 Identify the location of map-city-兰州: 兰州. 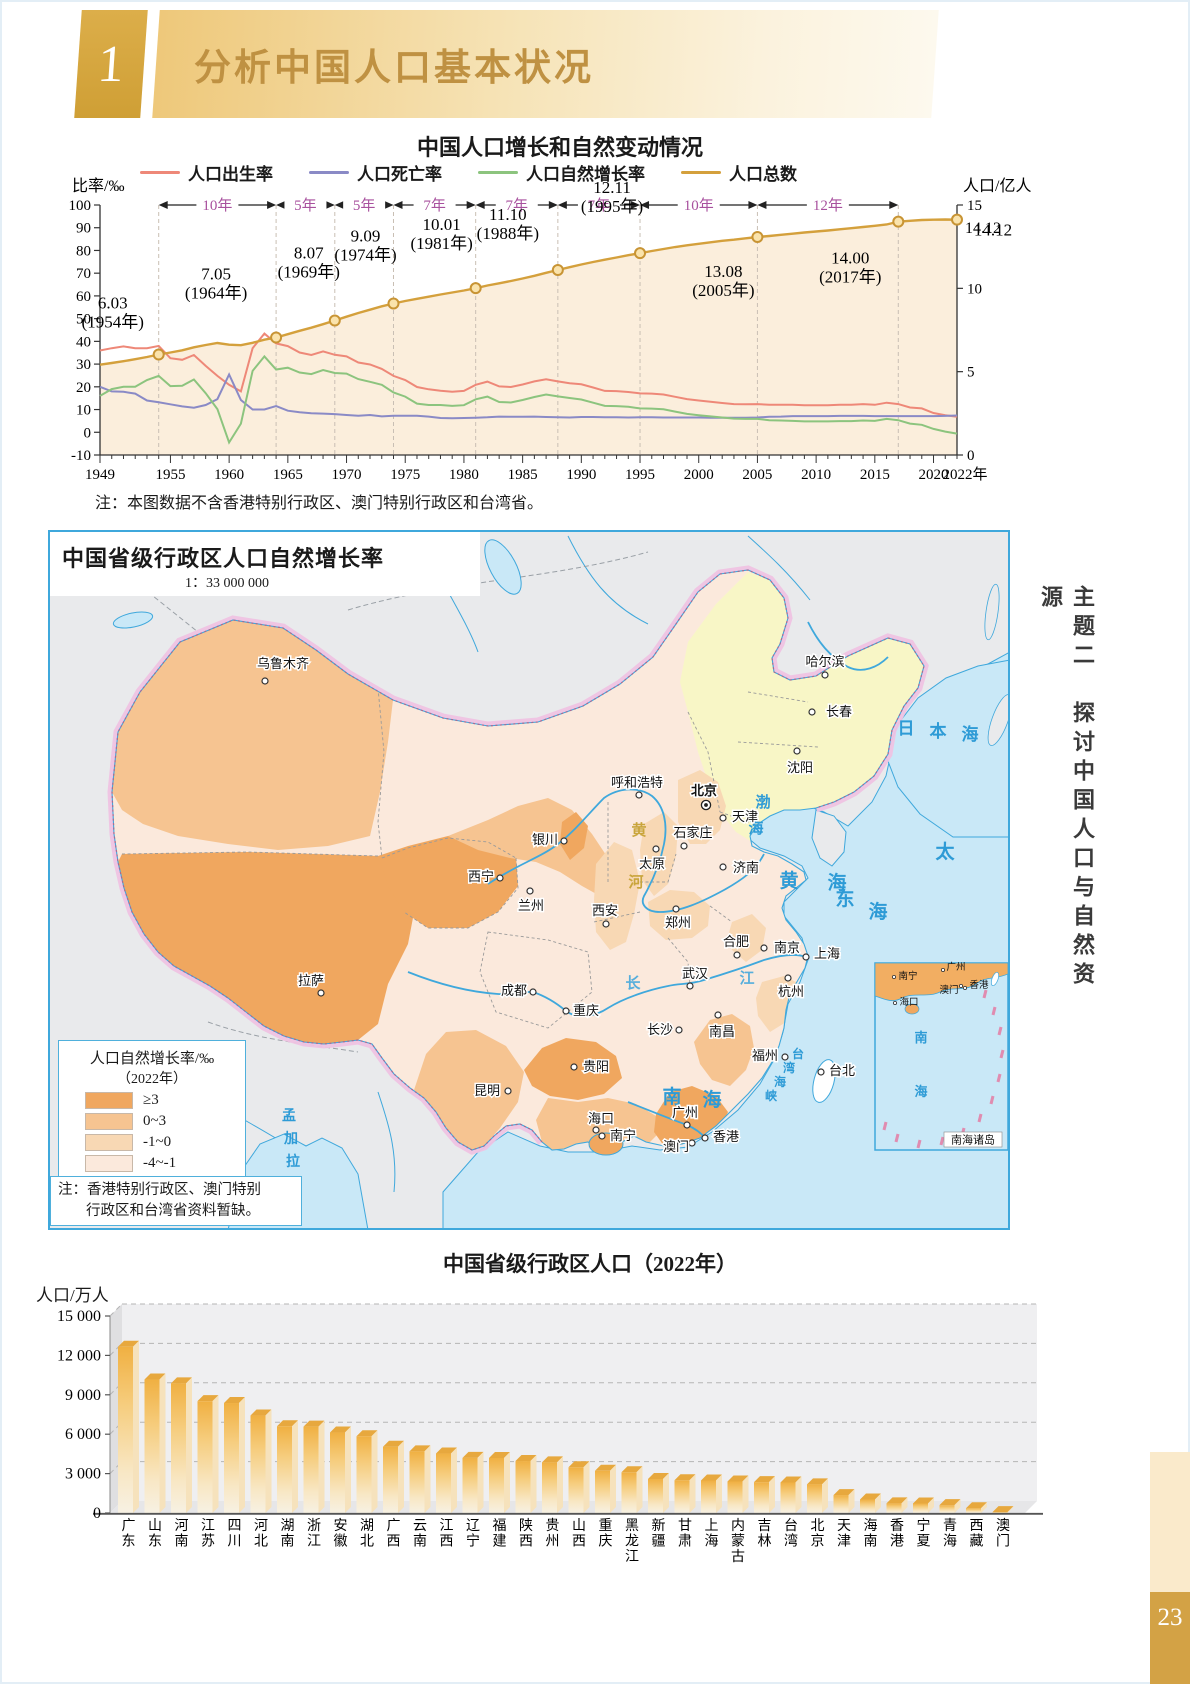
(531, 901).